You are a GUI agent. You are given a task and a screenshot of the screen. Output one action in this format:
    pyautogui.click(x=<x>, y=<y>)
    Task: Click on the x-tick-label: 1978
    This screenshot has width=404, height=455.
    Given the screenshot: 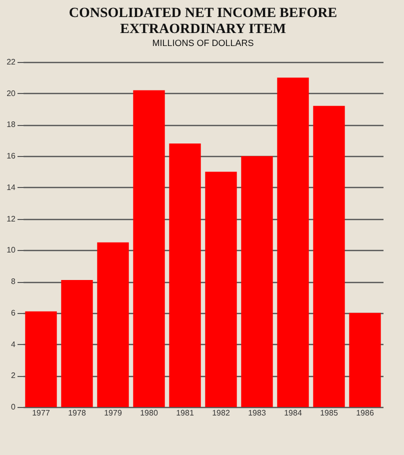 What is the action you would take?
    pyautogui.click(x=77, y=413)
    